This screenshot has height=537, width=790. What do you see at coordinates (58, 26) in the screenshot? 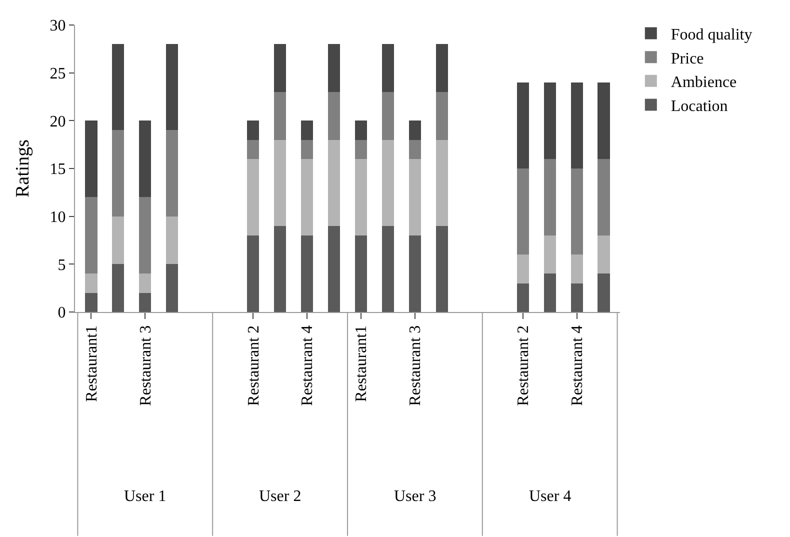
I see `y-tick-label: 30` at bounding box center [58, 26].